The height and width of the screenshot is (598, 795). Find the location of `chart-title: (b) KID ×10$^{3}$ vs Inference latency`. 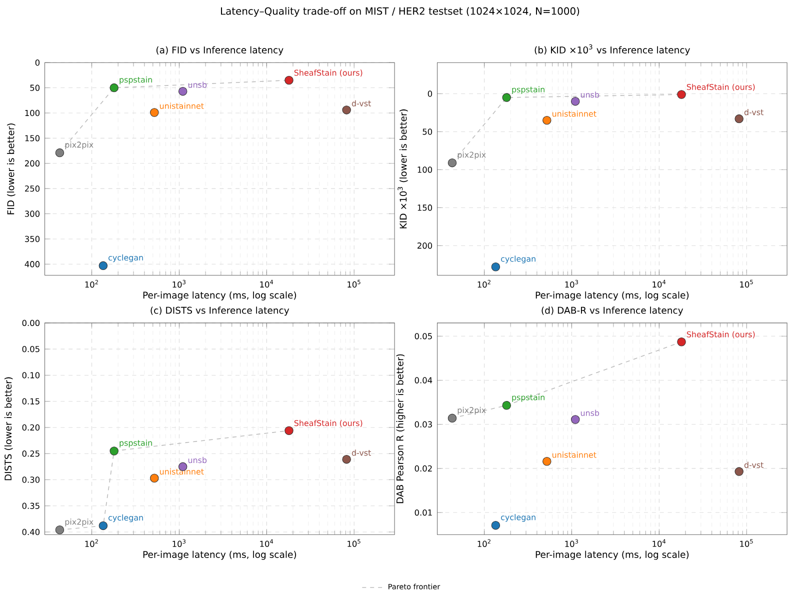

chart-title: (b) KID ×10$^{3}$ vs Inference latency is located at coordinates (612, 50).